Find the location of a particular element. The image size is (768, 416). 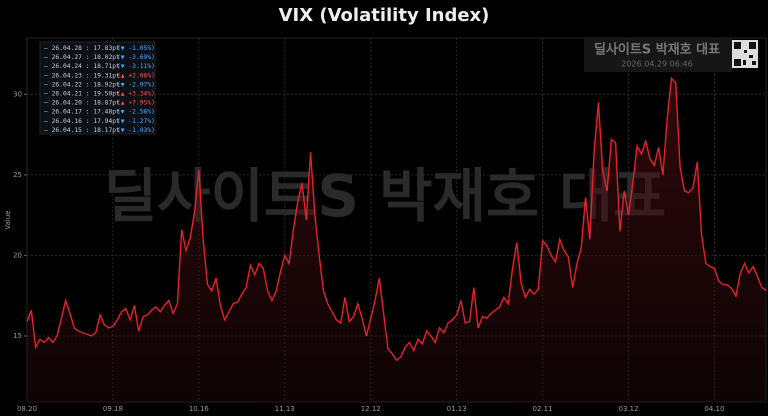

badge-time: 2026.04.29 06:46 is located at coordinates (656, 64).